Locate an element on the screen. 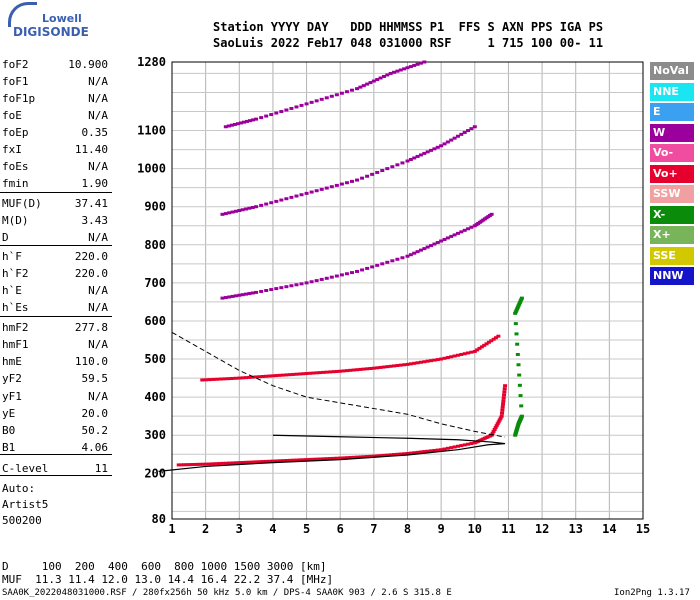 The width and height of the screenshot is (700, 600). param-name: B0 is located at coordinates (9, 430).